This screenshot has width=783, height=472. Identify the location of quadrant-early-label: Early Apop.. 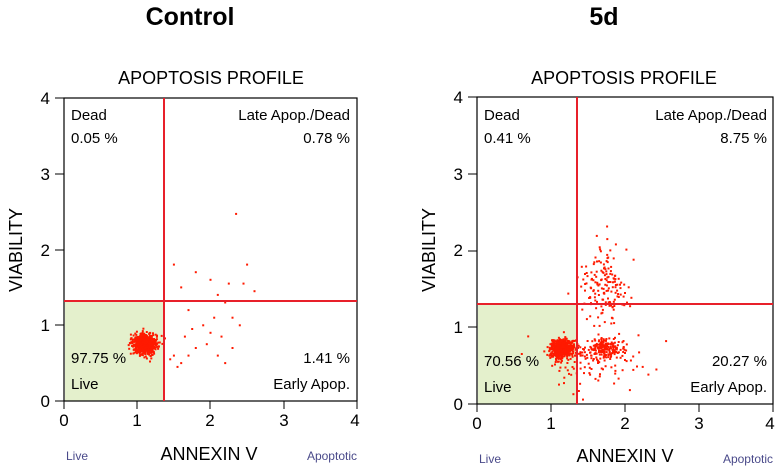
(728, 387).